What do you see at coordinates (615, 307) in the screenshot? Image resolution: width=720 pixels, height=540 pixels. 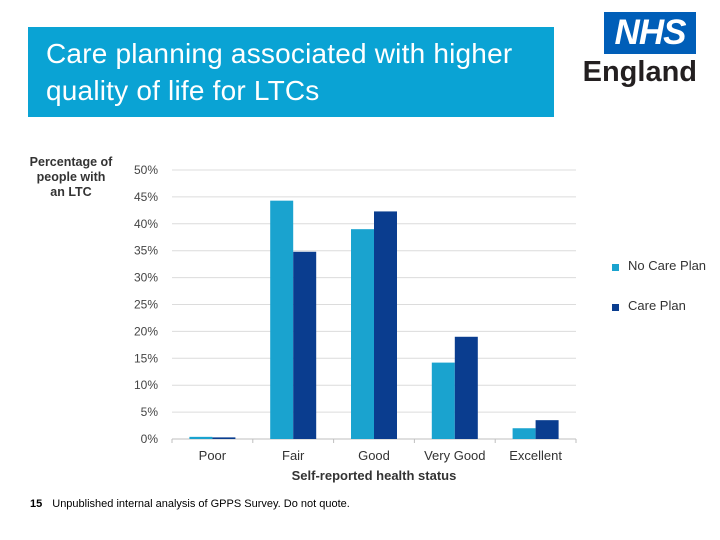 I see `legend-swatch-care-plan` at bounding box center [615, 307].